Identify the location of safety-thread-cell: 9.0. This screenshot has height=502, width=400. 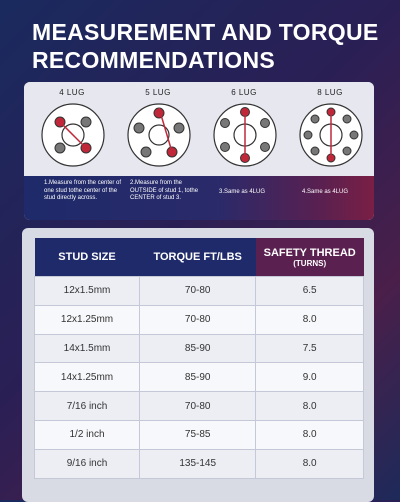
(309, 377).